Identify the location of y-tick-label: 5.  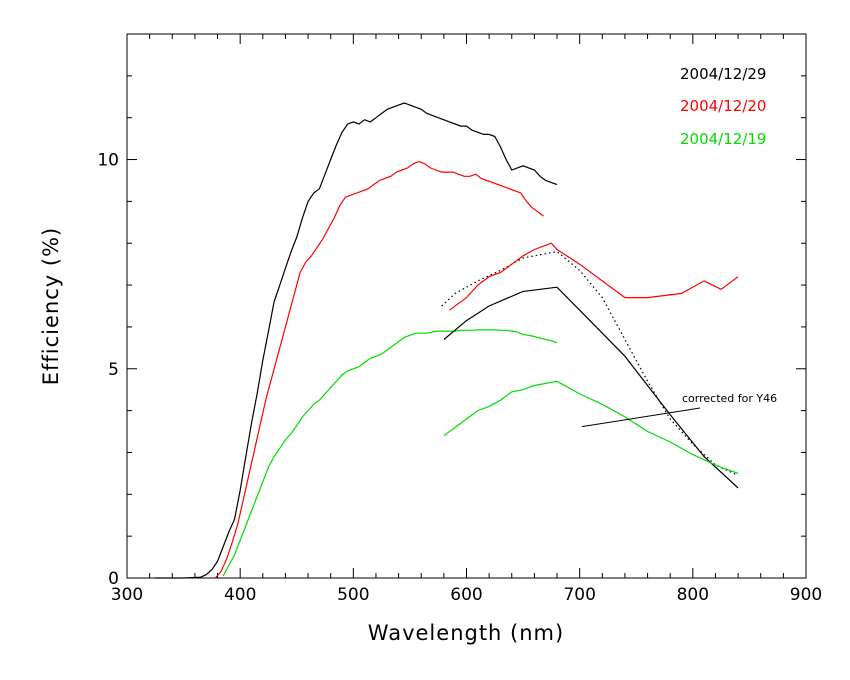
(113, 370).